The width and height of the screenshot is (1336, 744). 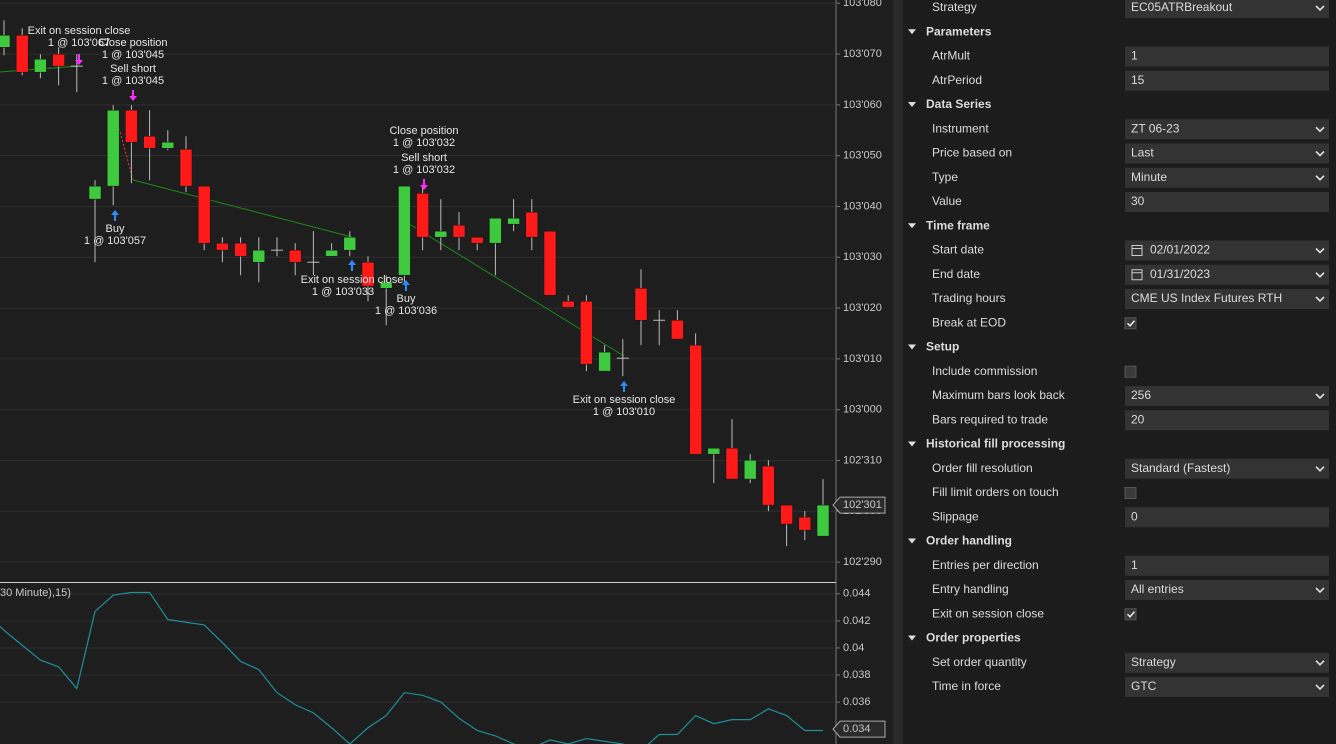 What do you see at coordinates (959, 104) in the screenshot?
I see `section-header: Data Series` at bounding box center [959, 104].